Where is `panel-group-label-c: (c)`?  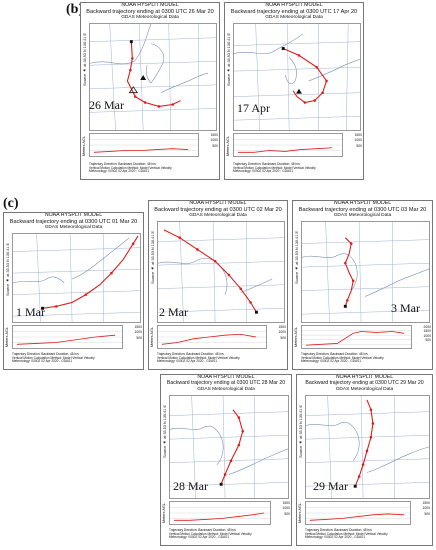 panel-group-label-c: (c) is located at coordinates (11, 203).